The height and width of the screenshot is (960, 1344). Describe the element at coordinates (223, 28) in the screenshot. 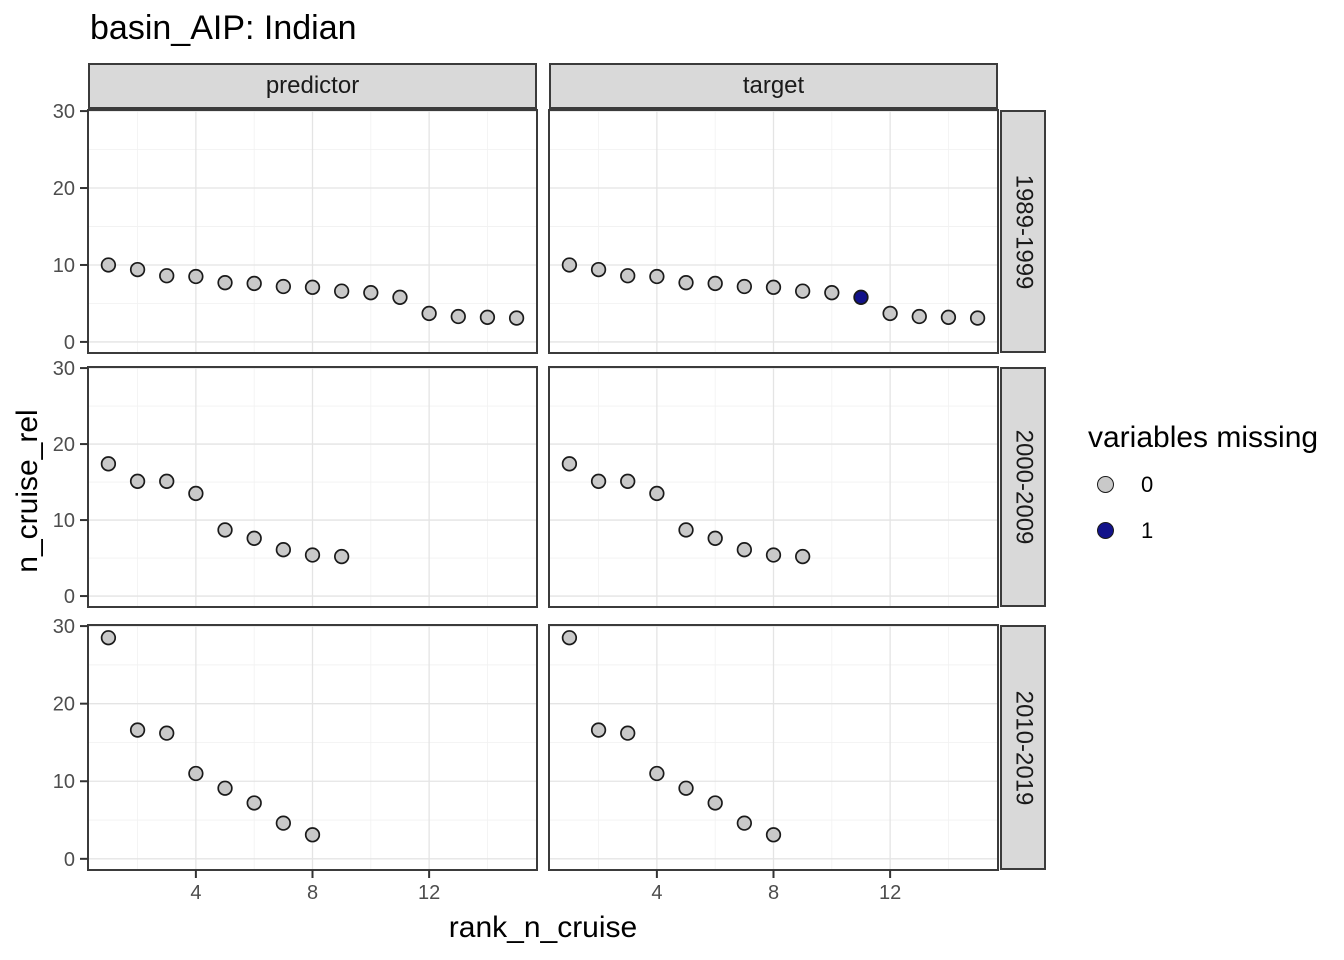

I see `plot-title: basin_AIP: Indian` at that location.